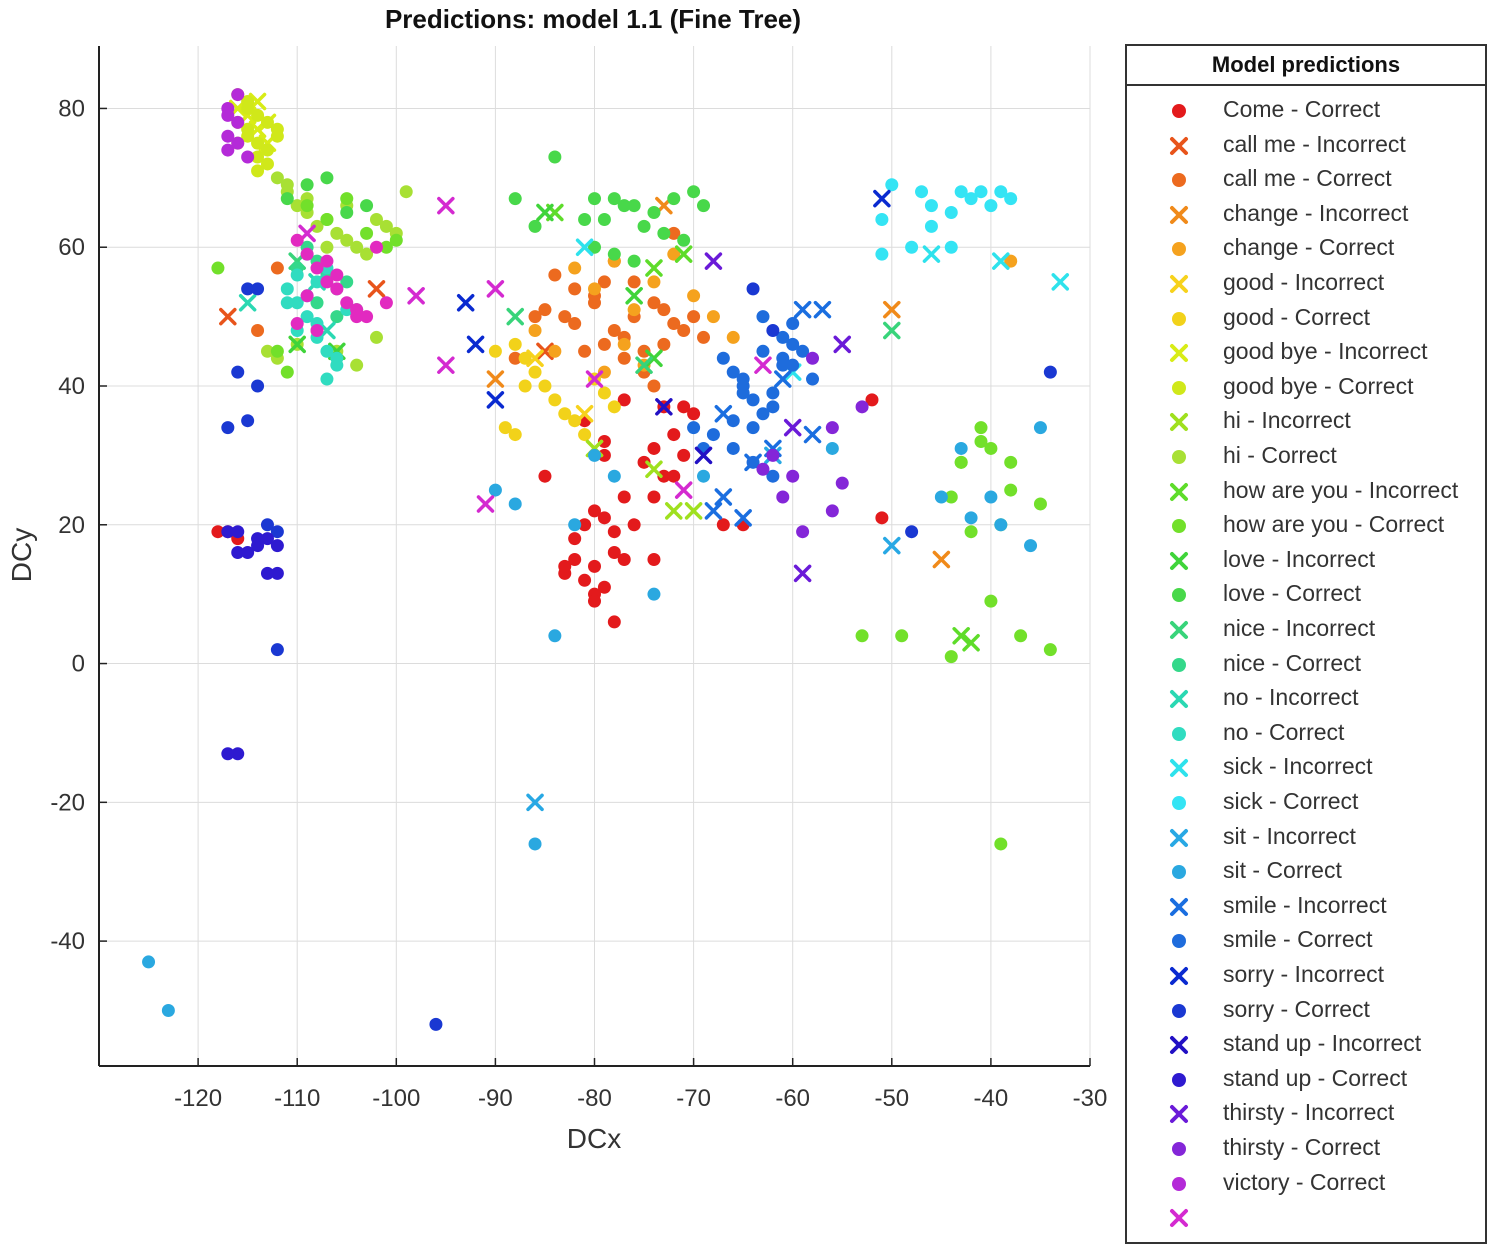 The image size is (1493, 1244). I want to click on legend-item: call me - Incorrect, so click(1306, 146).